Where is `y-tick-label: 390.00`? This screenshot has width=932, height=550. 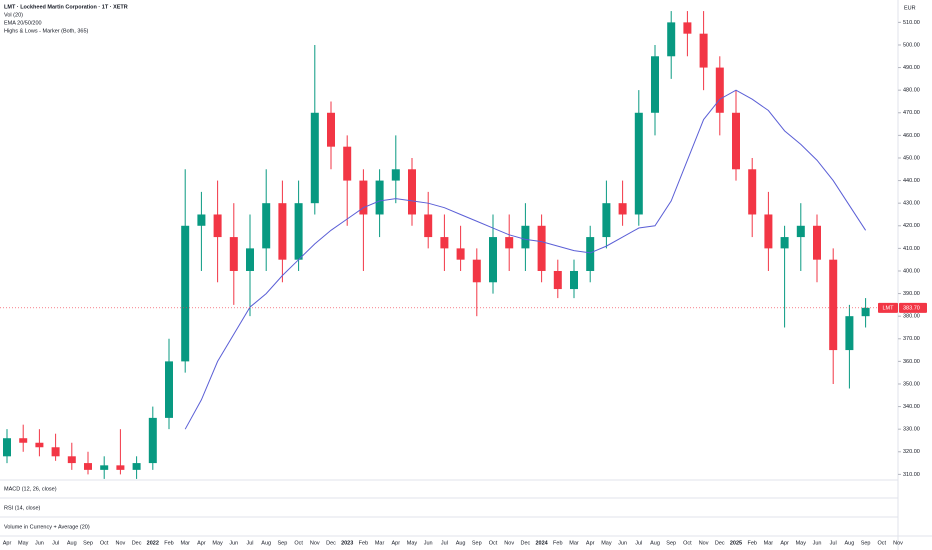
y-tick-label: 390.00 is located at coordinates (911, 294).